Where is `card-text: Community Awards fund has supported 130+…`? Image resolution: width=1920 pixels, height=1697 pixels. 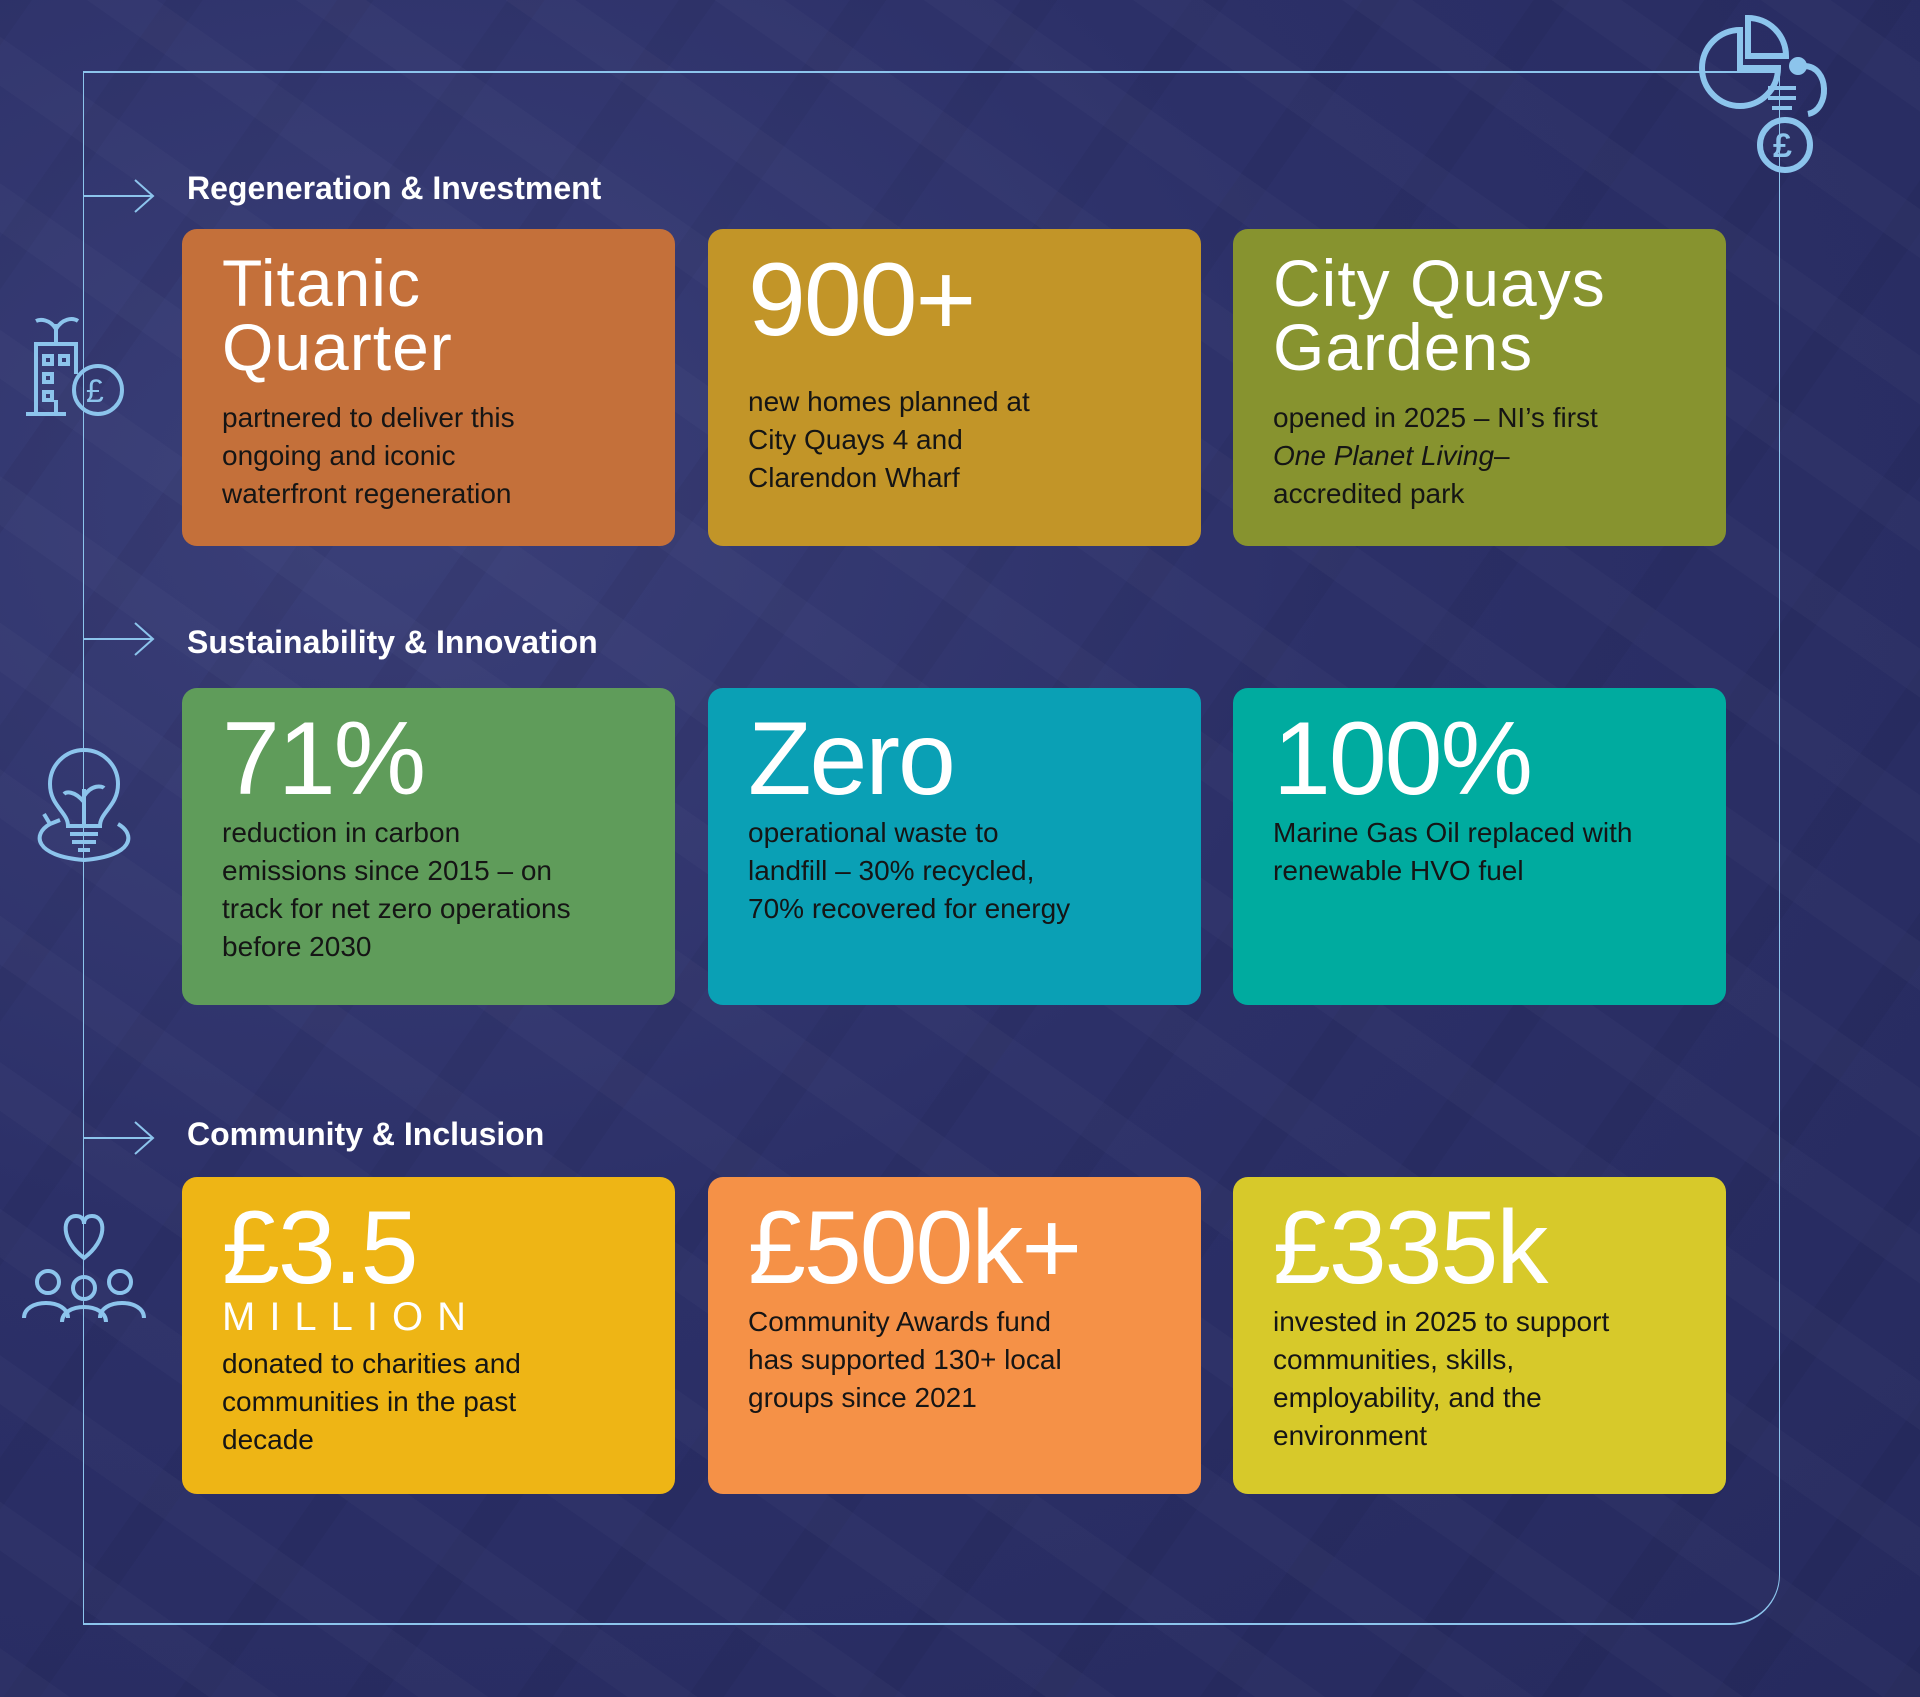
card-text: Community Awards fund has supported 130+… is located at coordinates (905, 1359).